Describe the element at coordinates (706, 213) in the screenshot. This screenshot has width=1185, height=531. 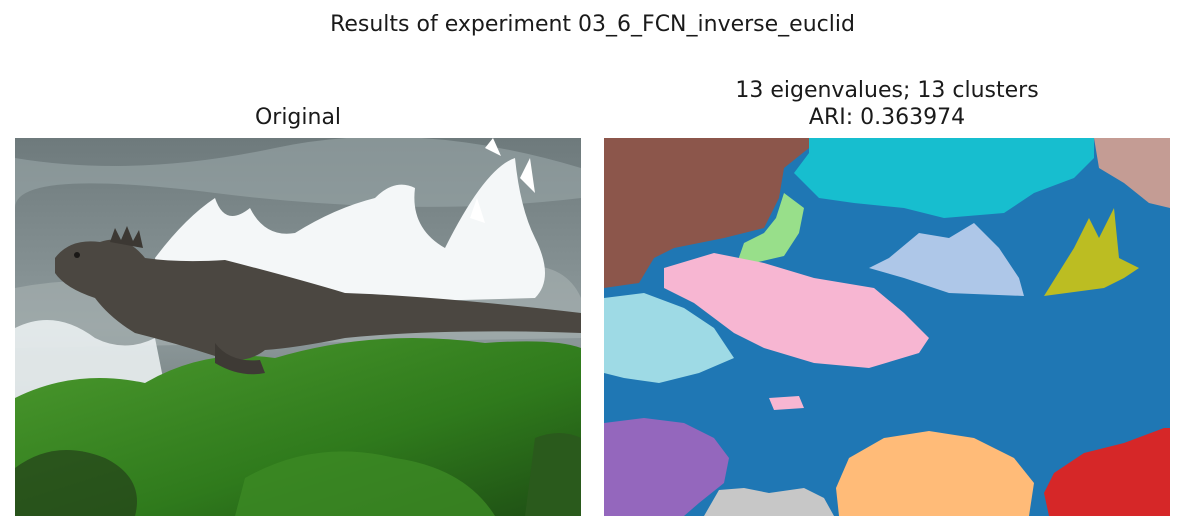
I see `cluster-region-brown` at that location.